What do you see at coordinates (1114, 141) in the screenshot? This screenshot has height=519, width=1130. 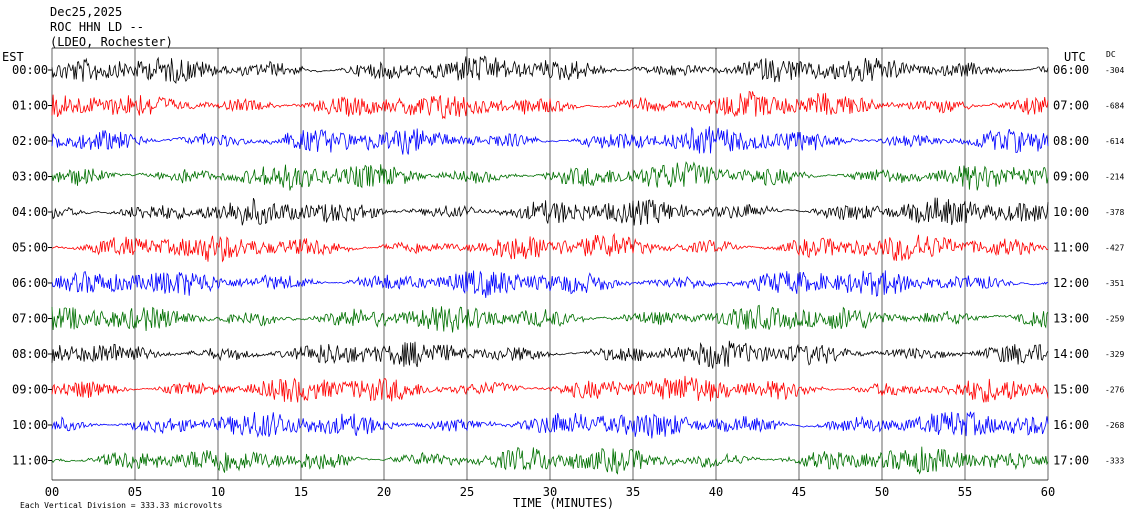 I see `dc-value: -614` at bounding box center [1114, 141].